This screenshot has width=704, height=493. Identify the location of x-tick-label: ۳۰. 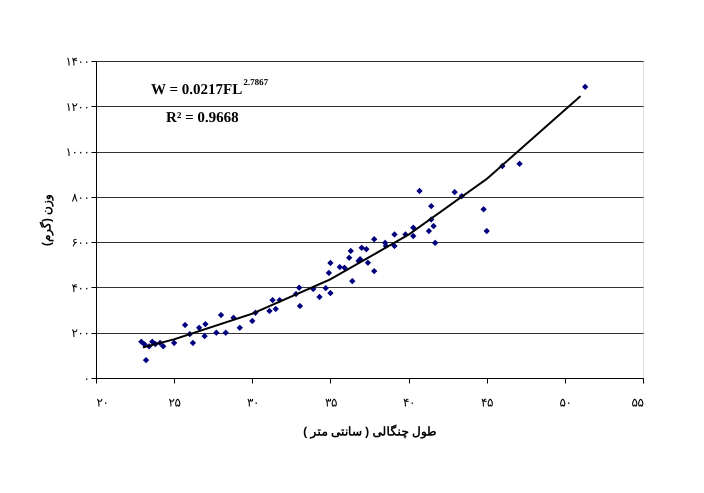
(252, 403).